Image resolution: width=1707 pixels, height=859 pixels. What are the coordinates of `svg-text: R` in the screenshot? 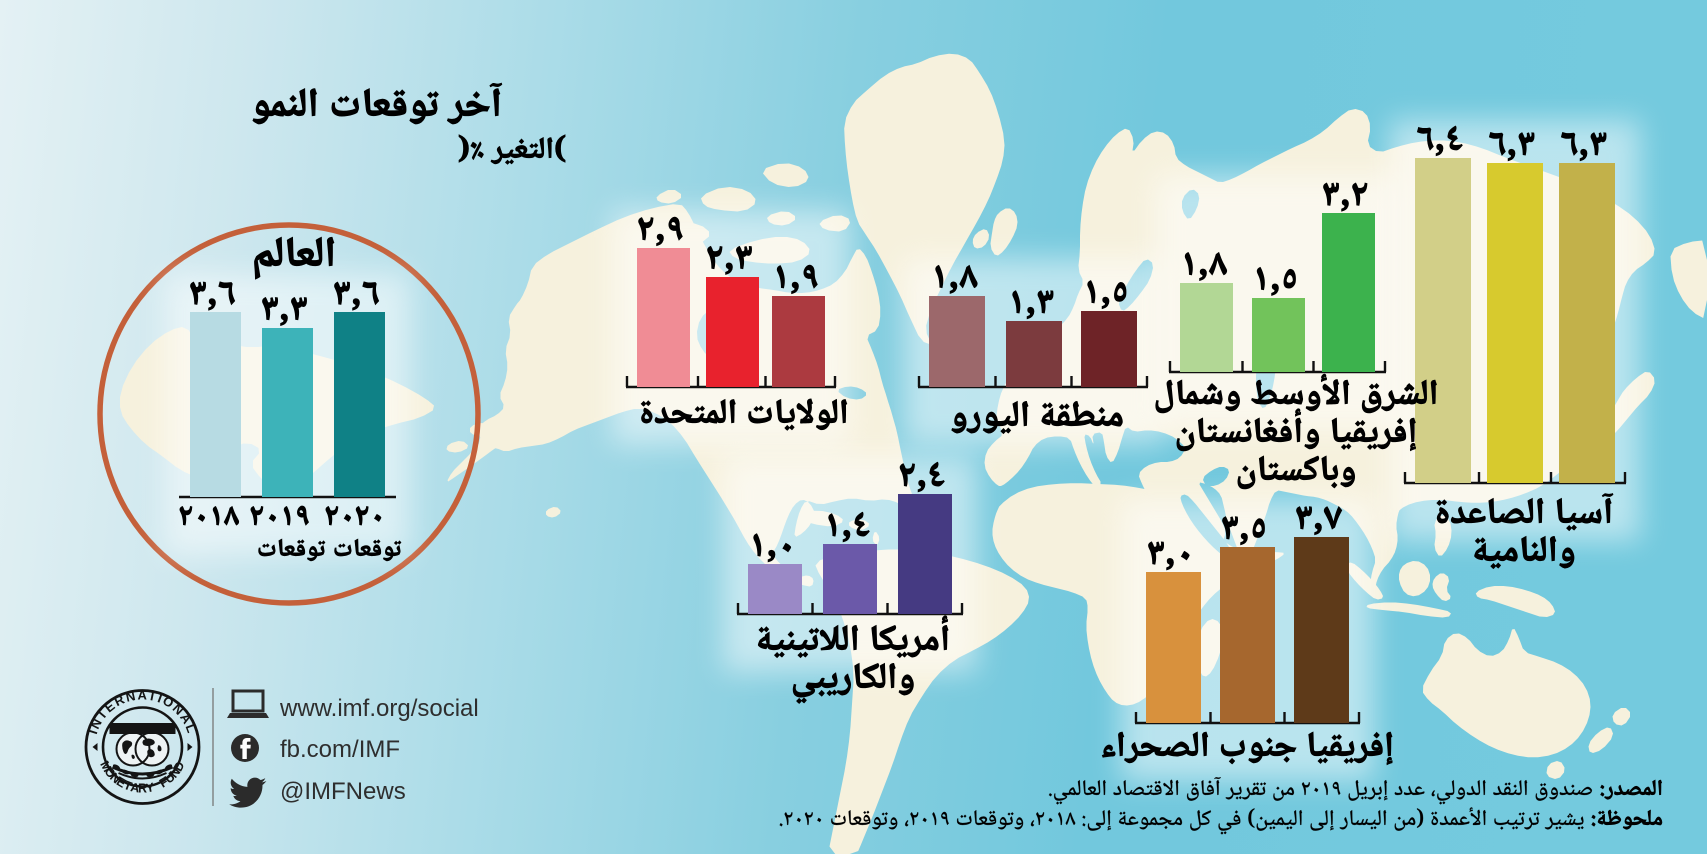 It's located at (142, 789).